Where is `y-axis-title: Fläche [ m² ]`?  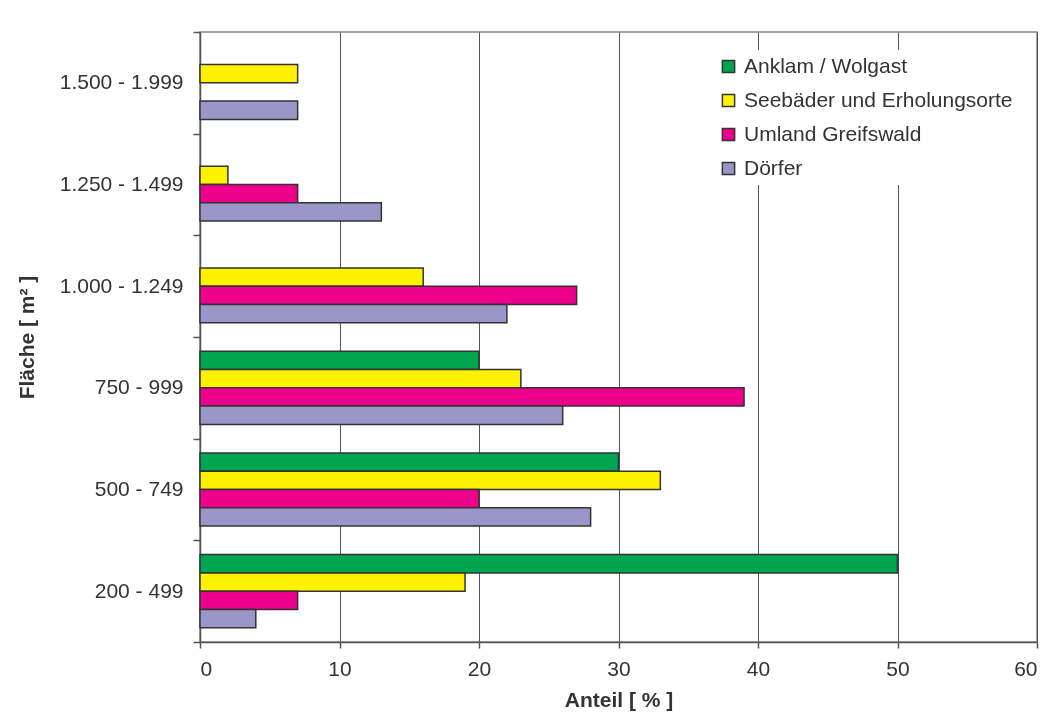 y-axis-title: Fläche [ m² ] is located at coordinates (26, 337).